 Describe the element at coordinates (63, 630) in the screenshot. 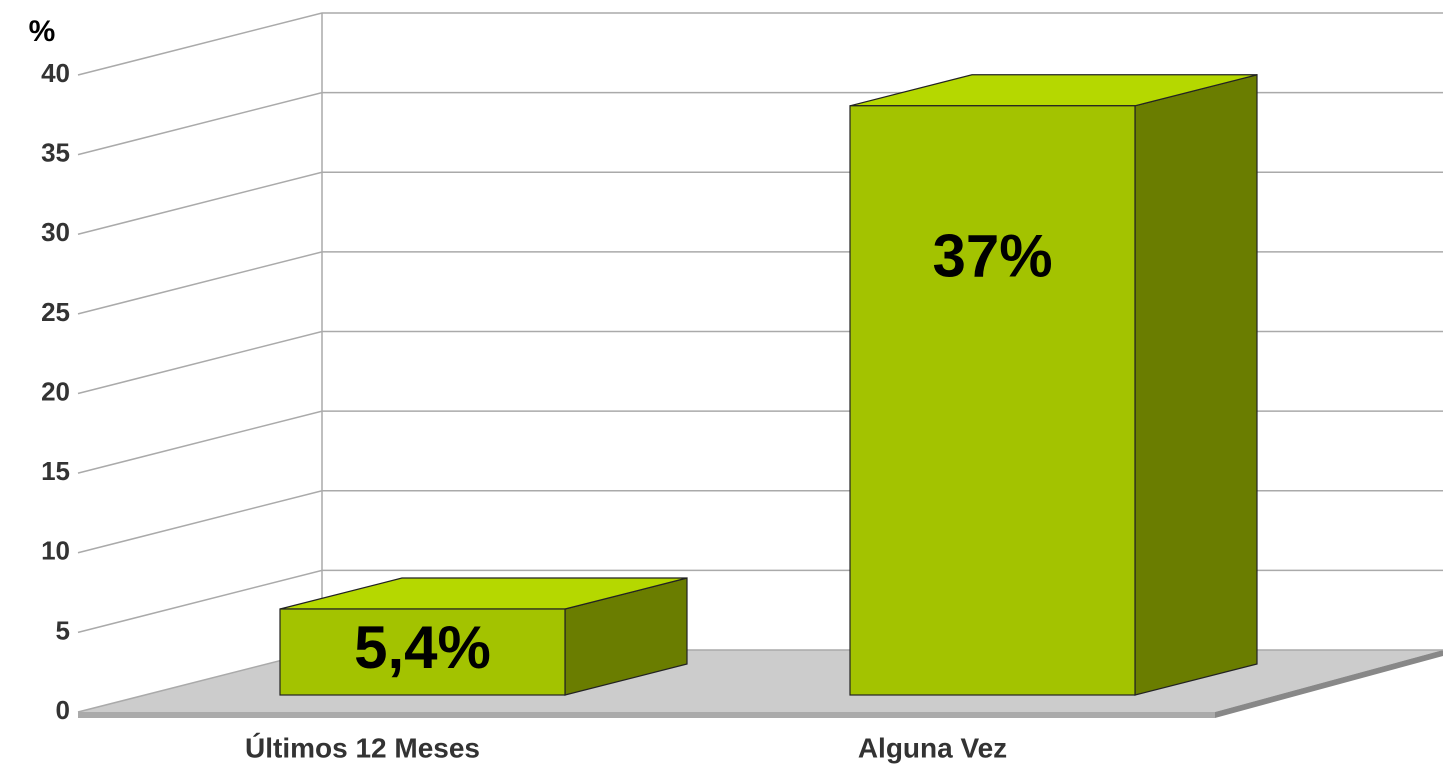

I see `y-tick-label: 5` at that location.